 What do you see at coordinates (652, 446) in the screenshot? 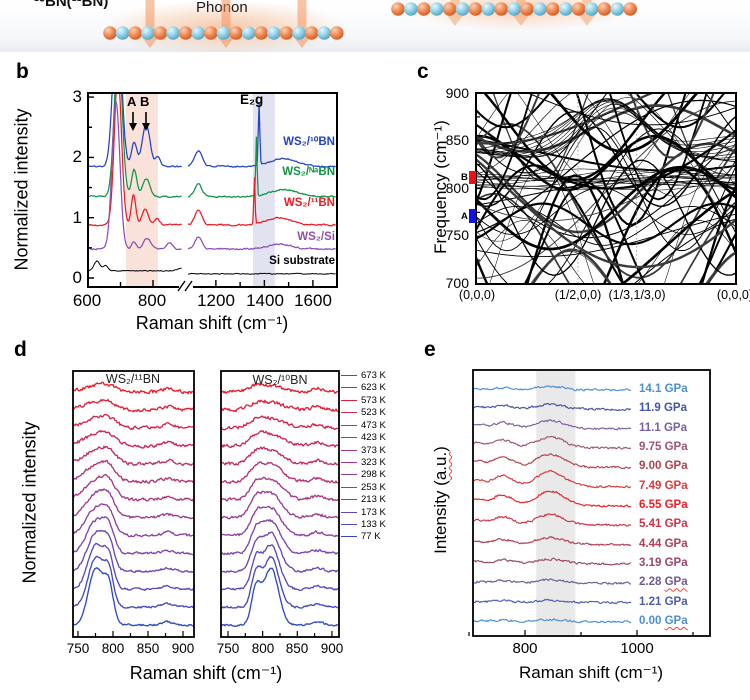
I see `pressure-value: 9.75` at bounding box center [652, 446].